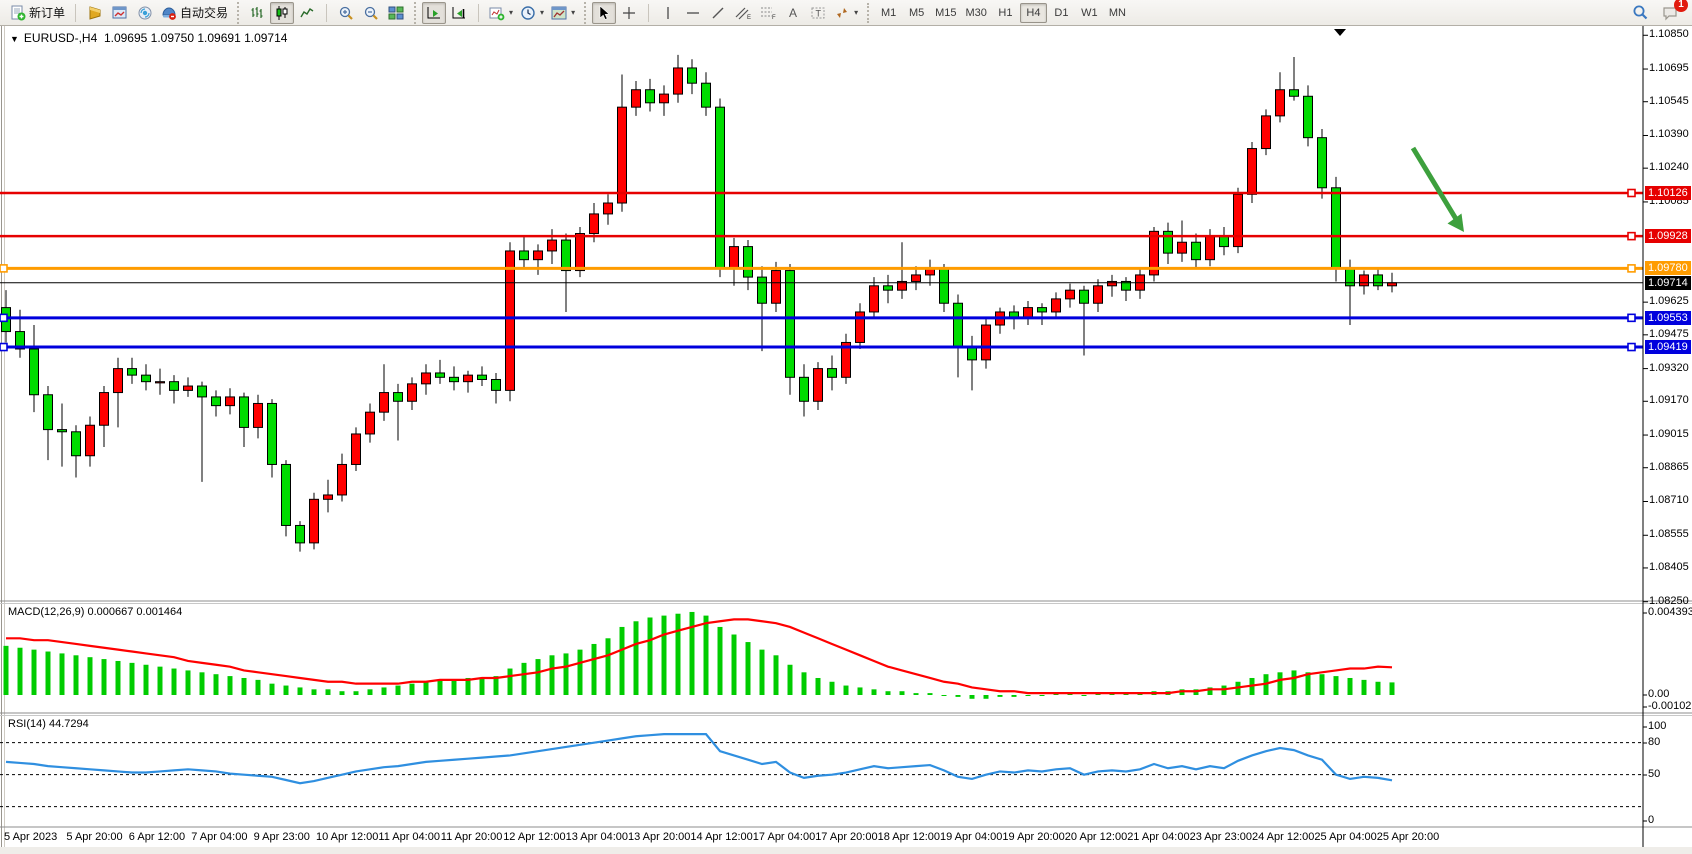 The width and height of the screenshot is (1692, 854). I want to click on timeframe-button-h4: H4, so click(1033, 12).